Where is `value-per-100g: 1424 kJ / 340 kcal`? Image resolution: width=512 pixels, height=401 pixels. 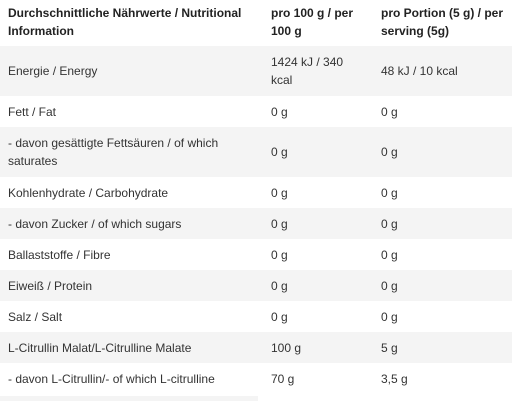 value-per-100g: 1424 kJ / 340 kcal is located at coordinates (318, 71).